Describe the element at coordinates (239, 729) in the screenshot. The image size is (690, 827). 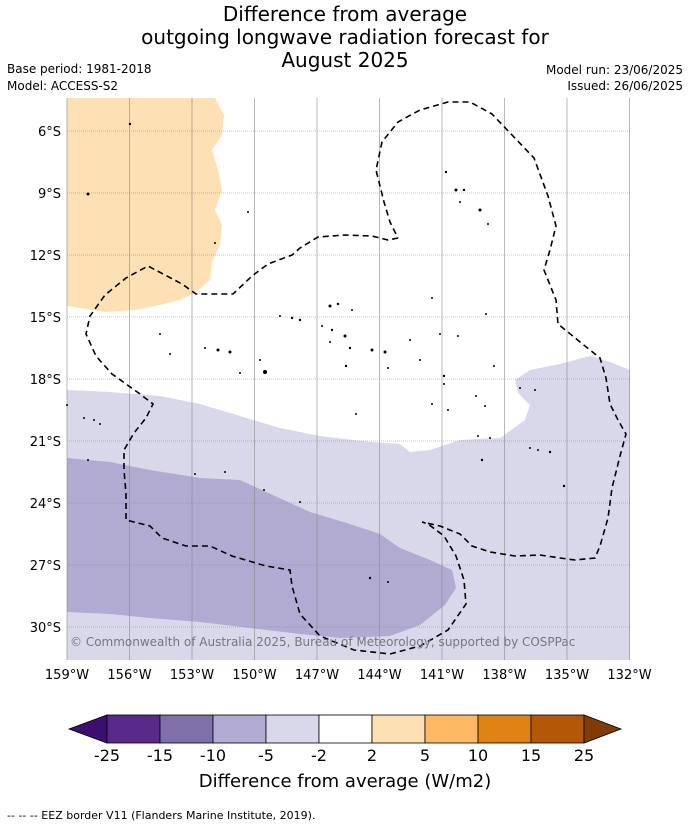
I see `colorbar-bin--10-to--5` at that location.